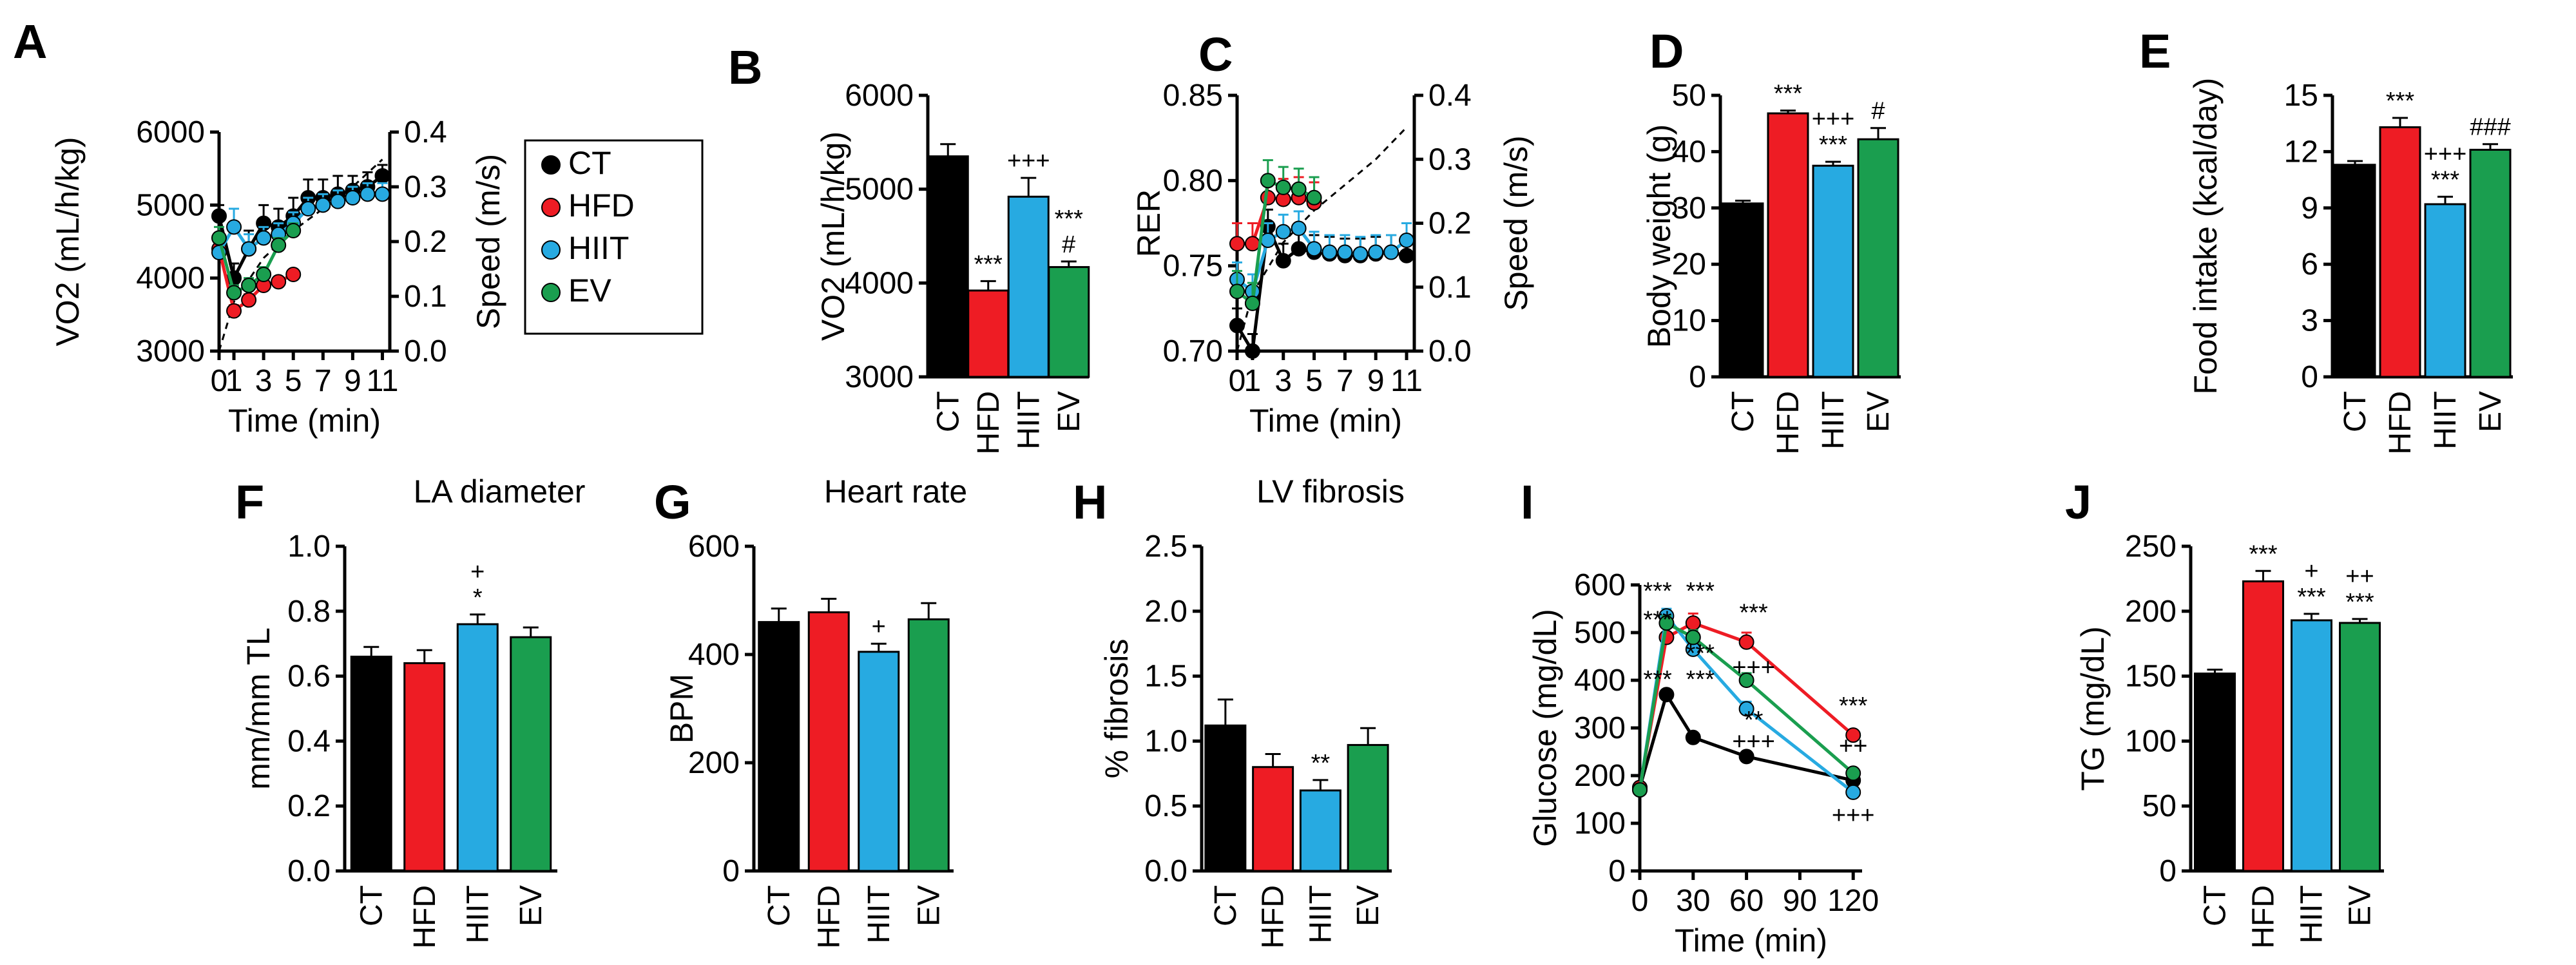 This screenshot has width=2576, height=965. Describe the element at coordinates (589, 290) in the screenshot. I see `legend-label-EV: EV` at that location.